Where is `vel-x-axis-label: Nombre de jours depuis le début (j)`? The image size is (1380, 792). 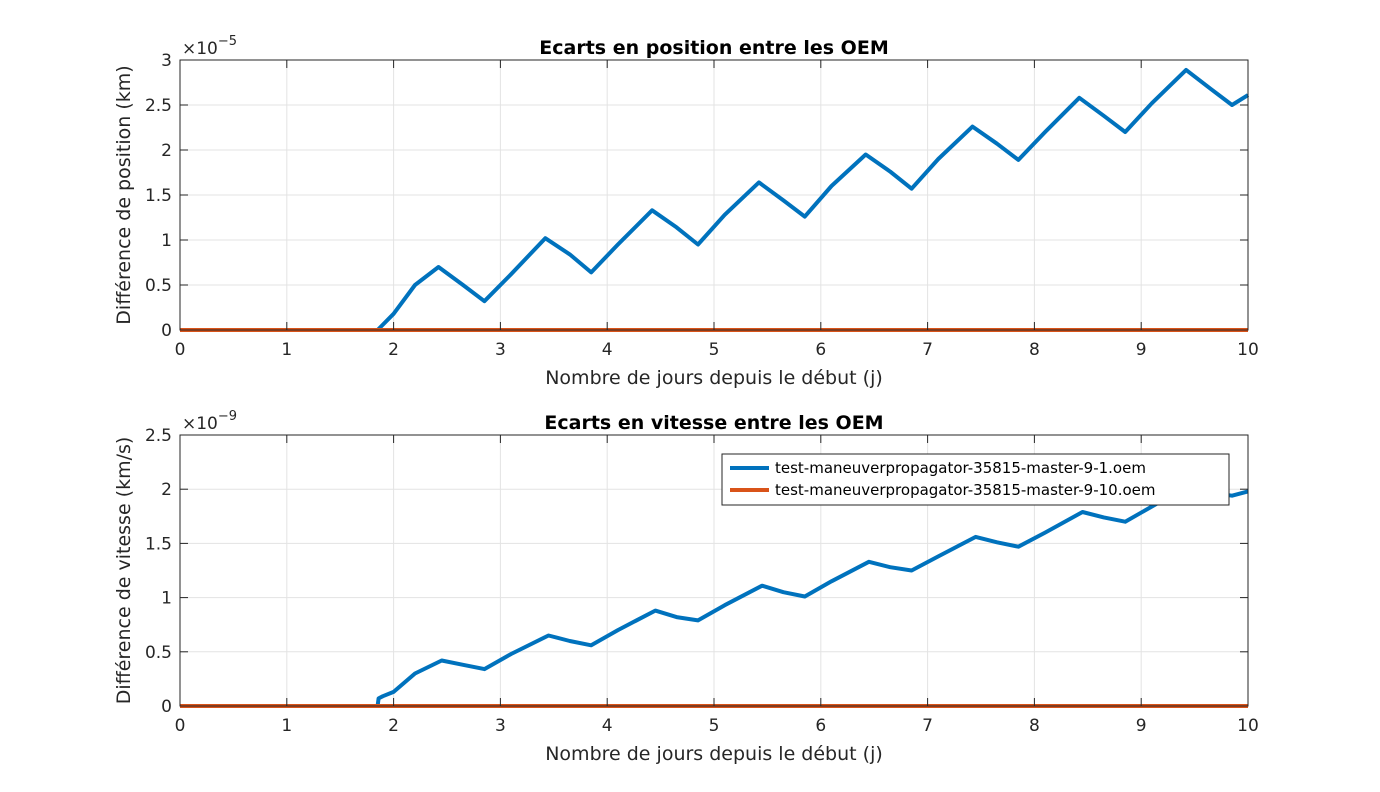 vel-x-axis-label: Nombre de jours depuis le début (j) is located at coordinates (714, 754).